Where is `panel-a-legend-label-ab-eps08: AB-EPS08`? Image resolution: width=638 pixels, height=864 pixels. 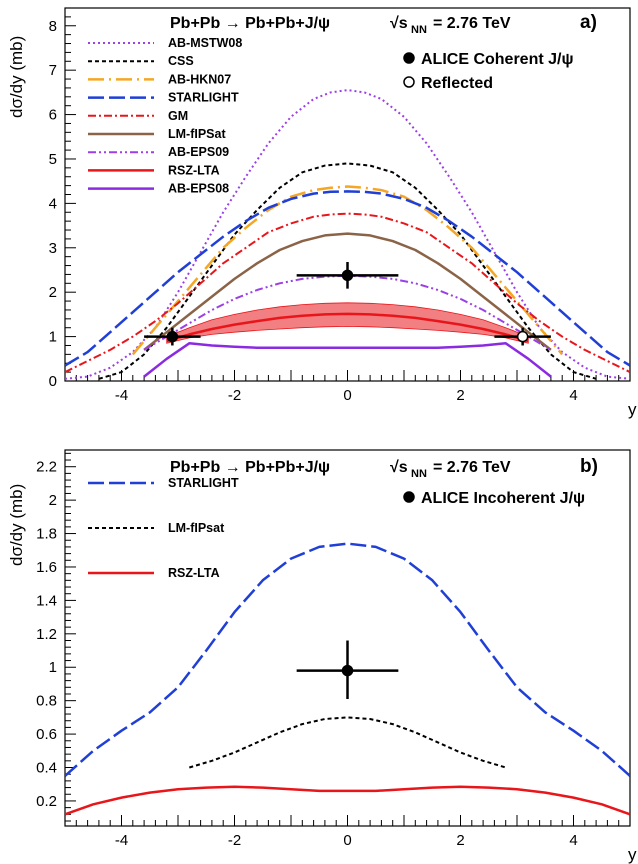
panel-a-legend-label-ab-eps08: AB-EPS08 is located at coordinates (198, 189).